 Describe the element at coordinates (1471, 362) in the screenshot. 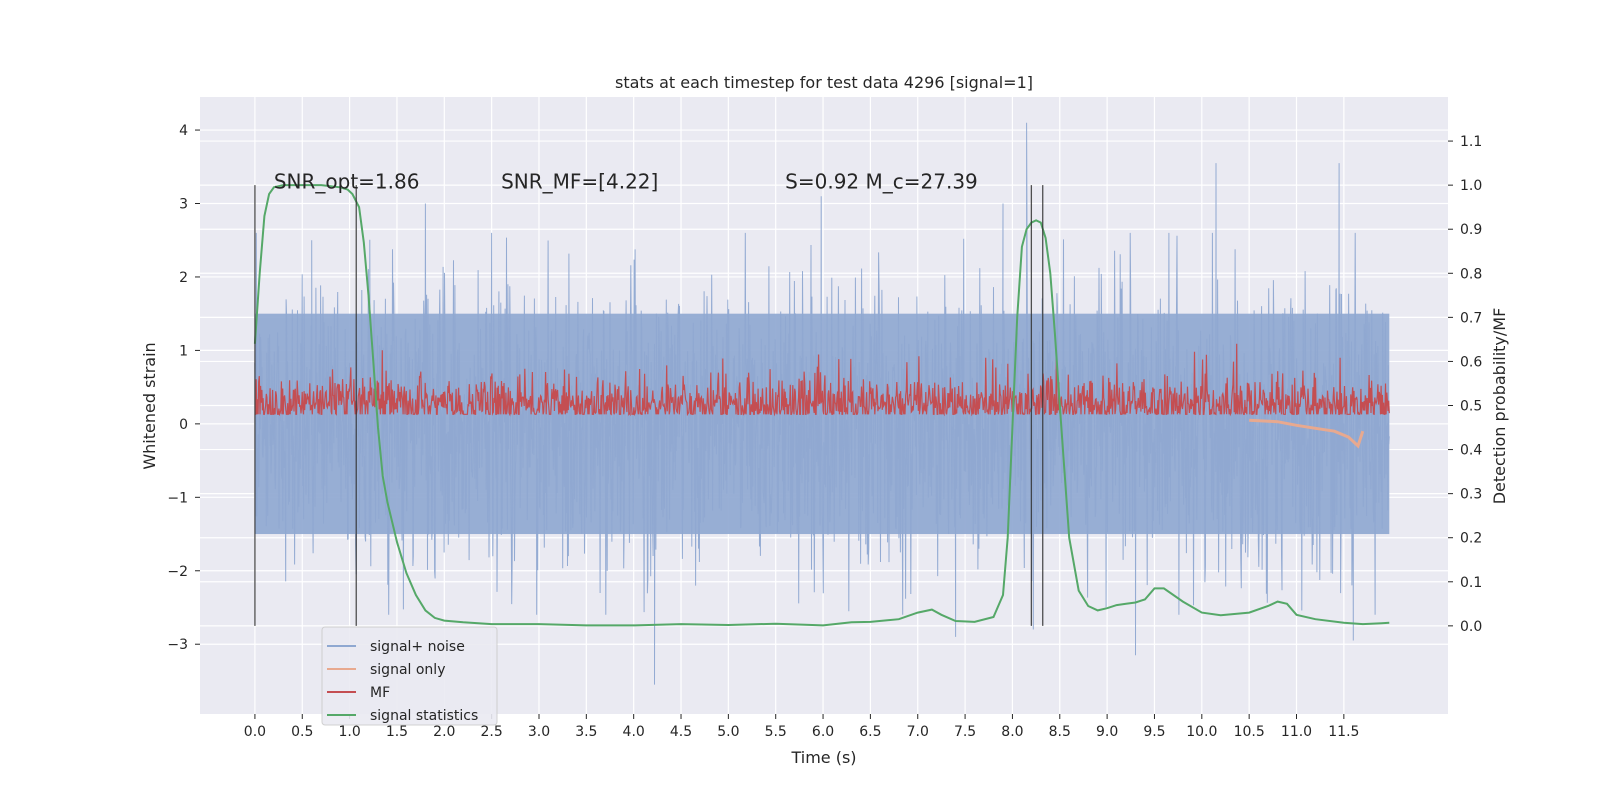

I see `y-right-tick-label: 0.6` at that location.